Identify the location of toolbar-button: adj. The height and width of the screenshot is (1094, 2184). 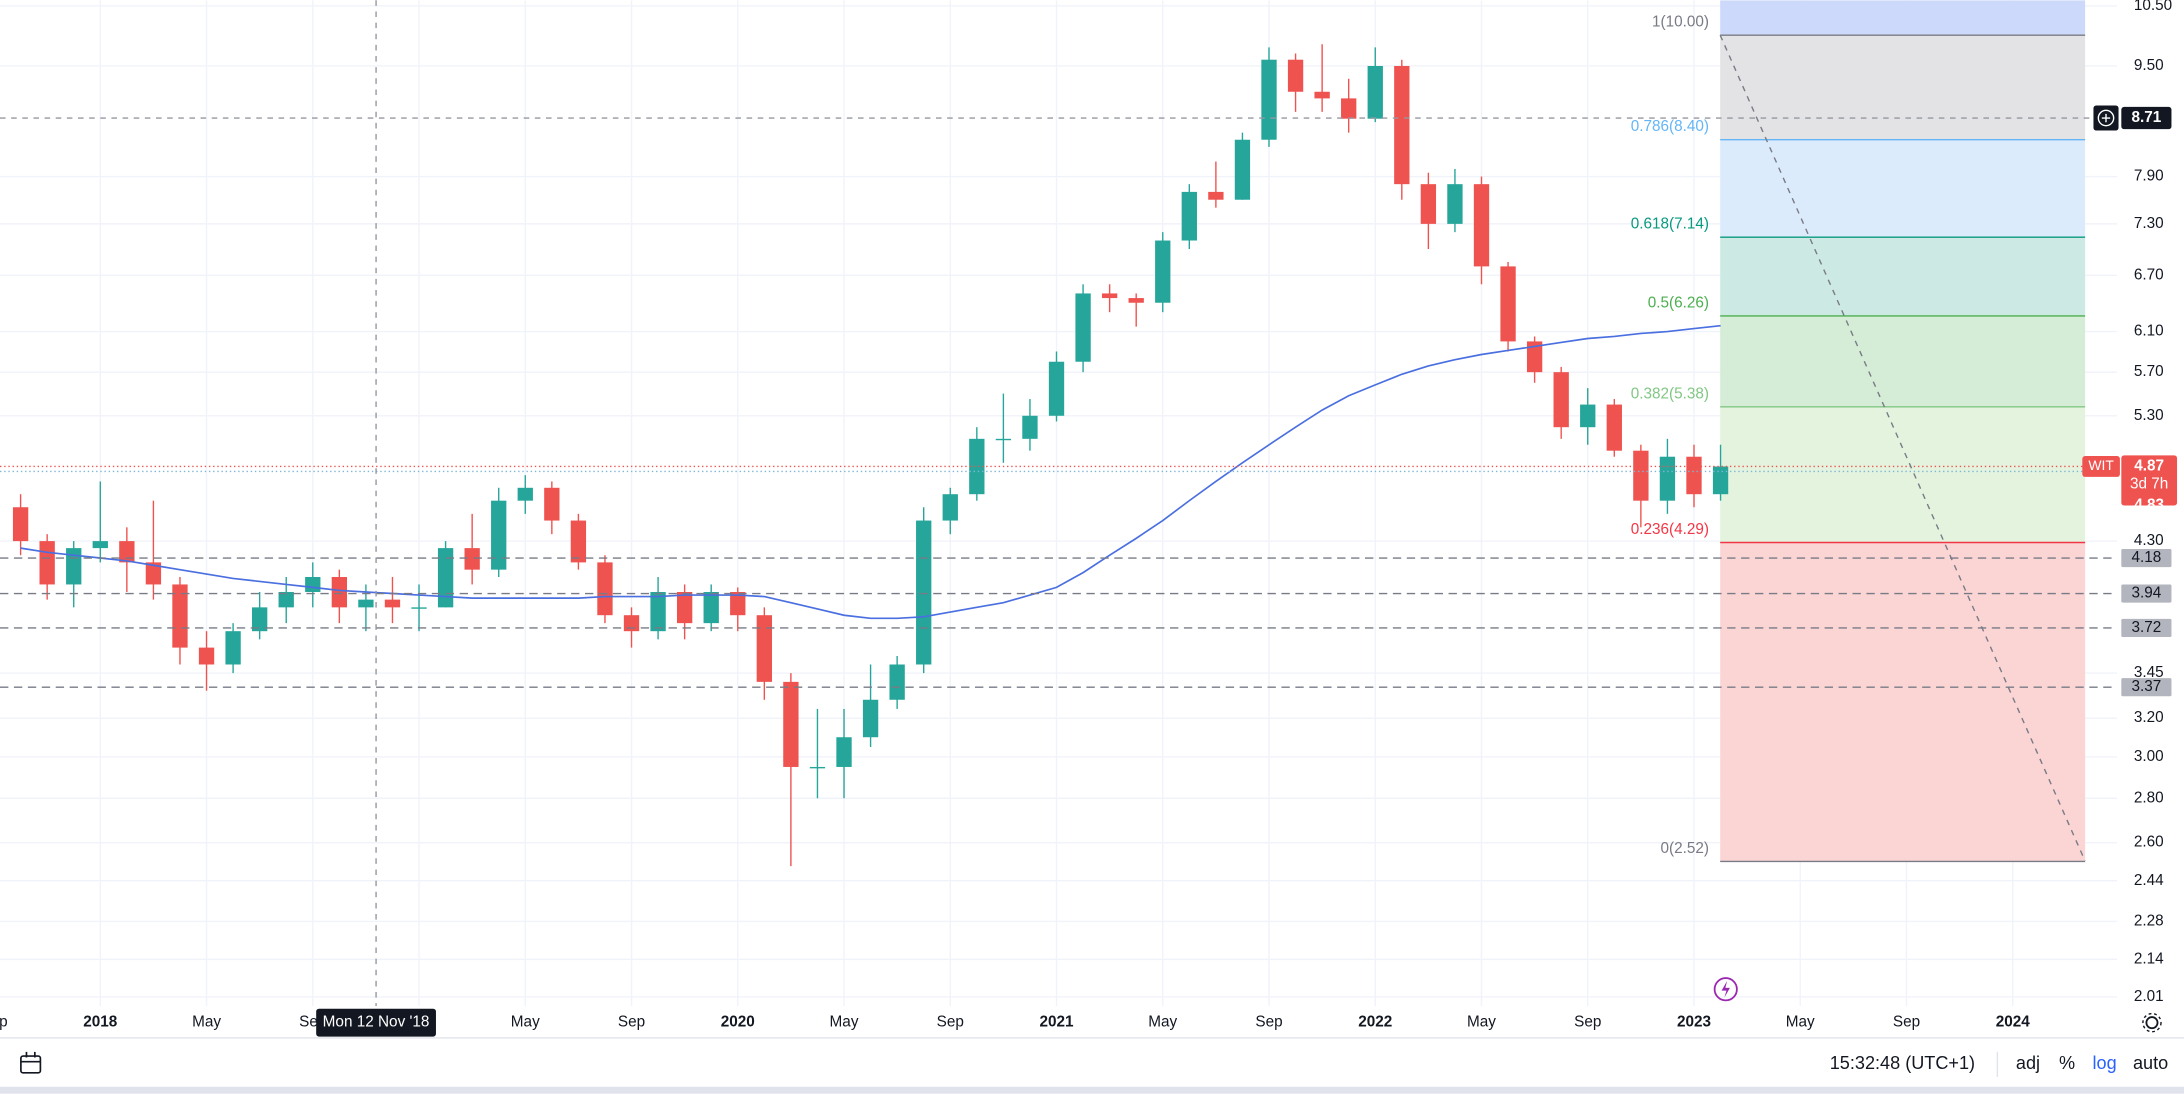
(2028, 1063).